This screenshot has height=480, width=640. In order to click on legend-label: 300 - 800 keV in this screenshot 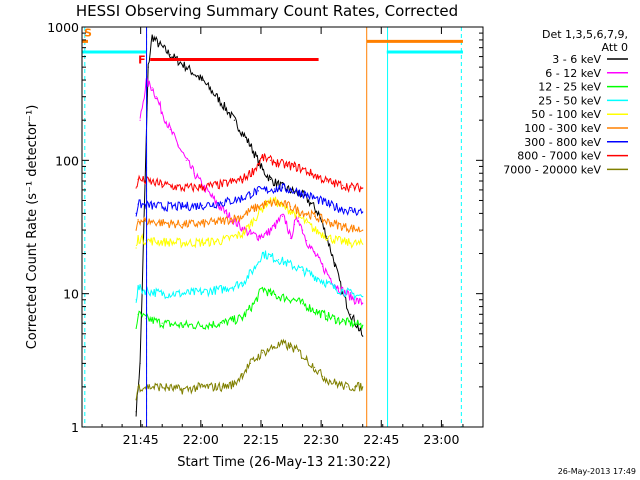, I will do `click(562, 142)`.